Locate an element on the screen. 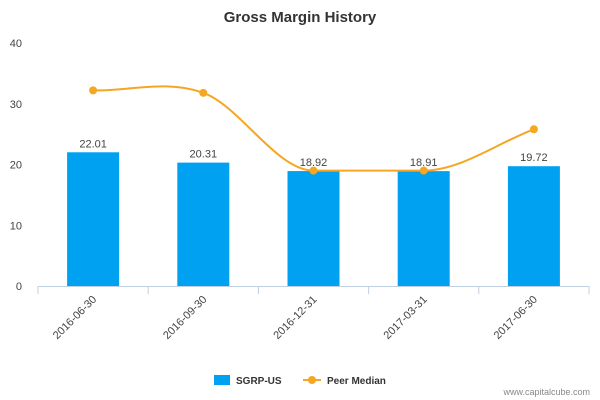 The height and width of the screenshot is (400, 600). y-axis: 0 10 20 30 40 is located at coordinates (16, 165).